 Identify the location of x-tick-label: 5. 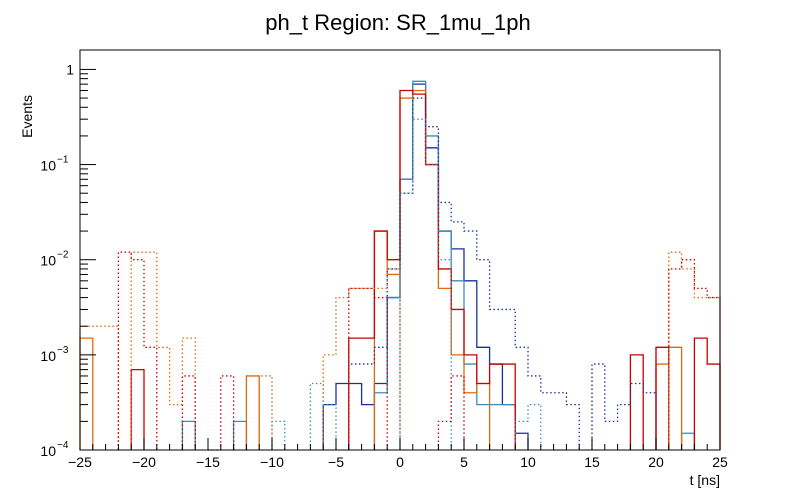
(464, 462).